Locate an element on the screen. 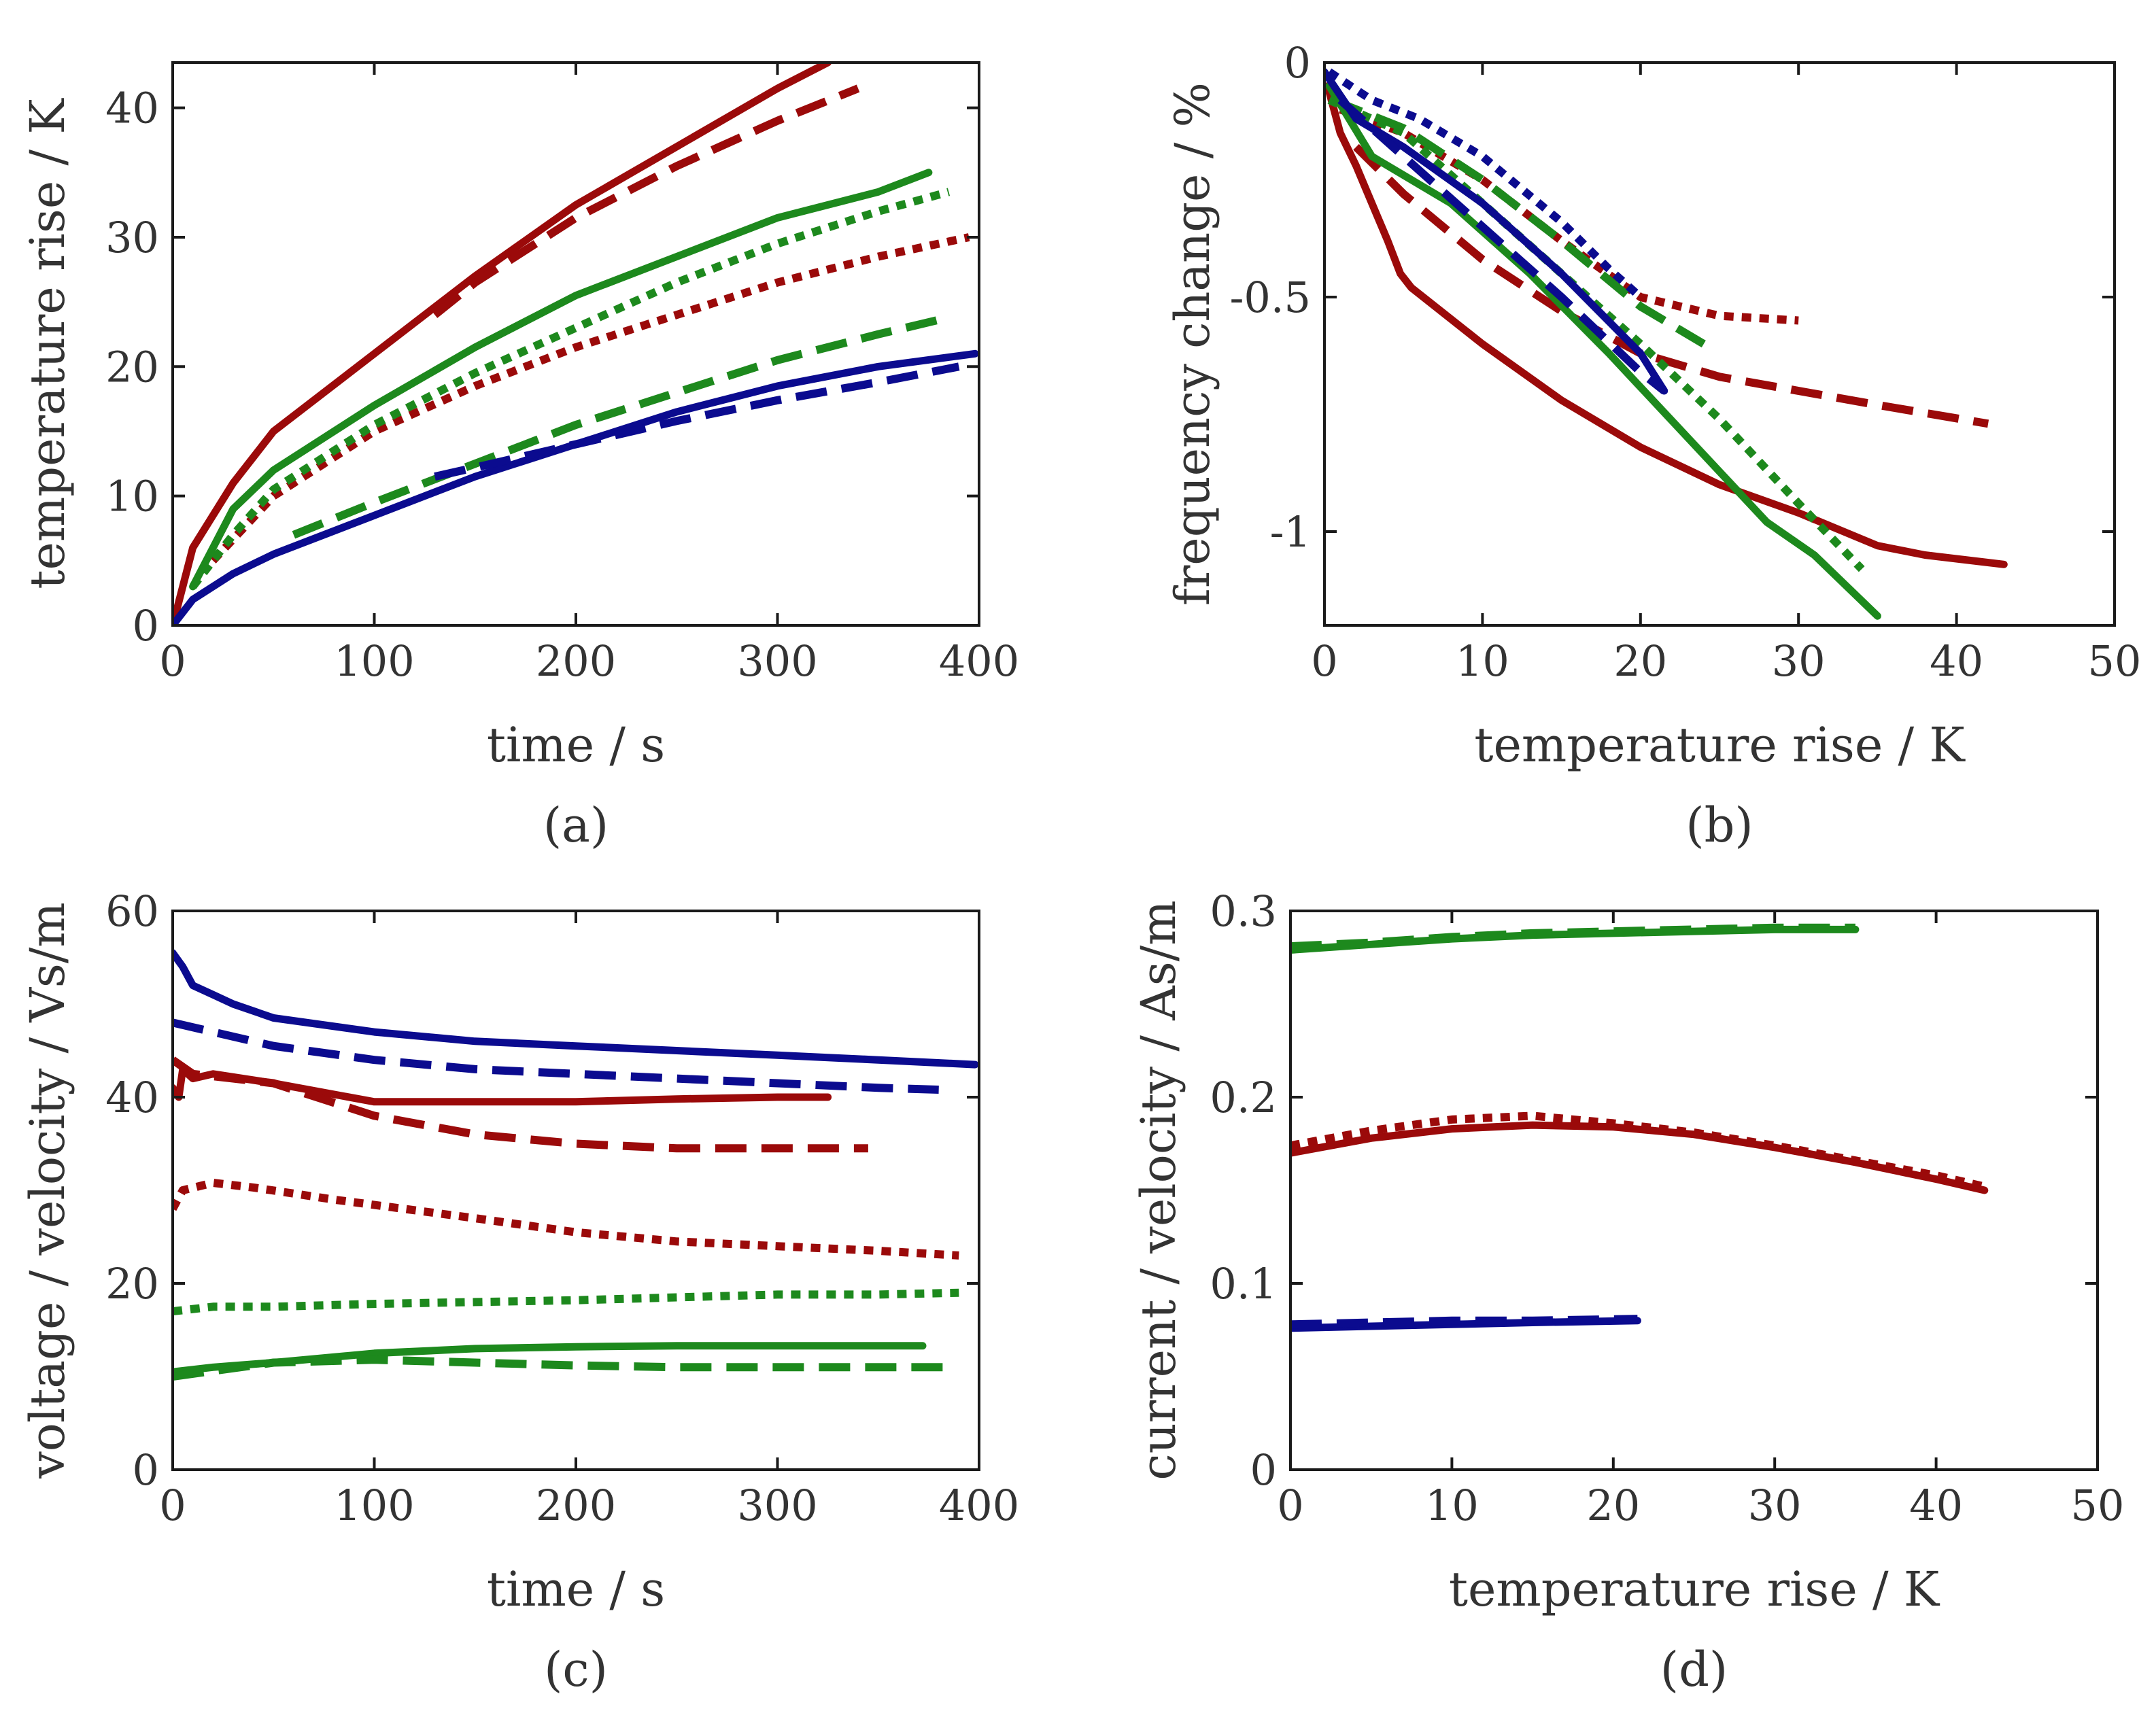 The image size is (2156, 1711). panel-caption: (c) is located at coordinates (576, 1669).